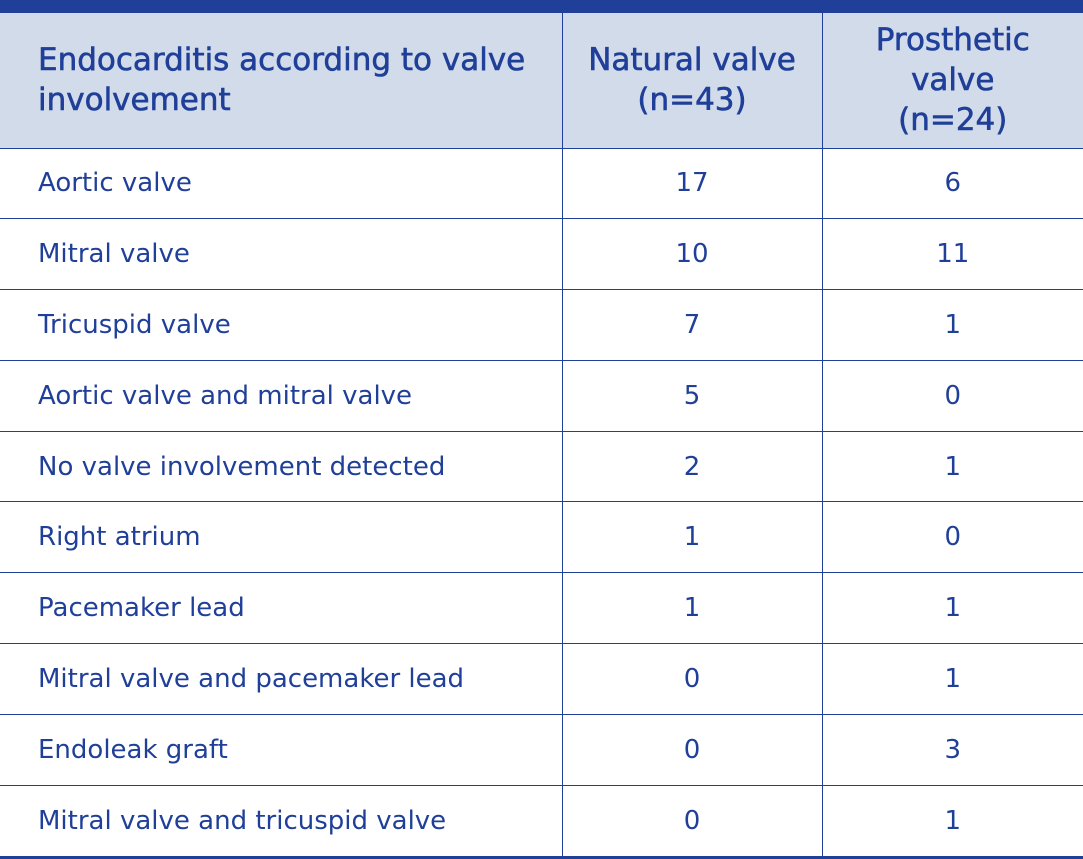  What do you see at coordinates (281, 396) in the screenshot?
I see `row-label: Aortic valve and mitral valve` at bounding box center [281, 396].